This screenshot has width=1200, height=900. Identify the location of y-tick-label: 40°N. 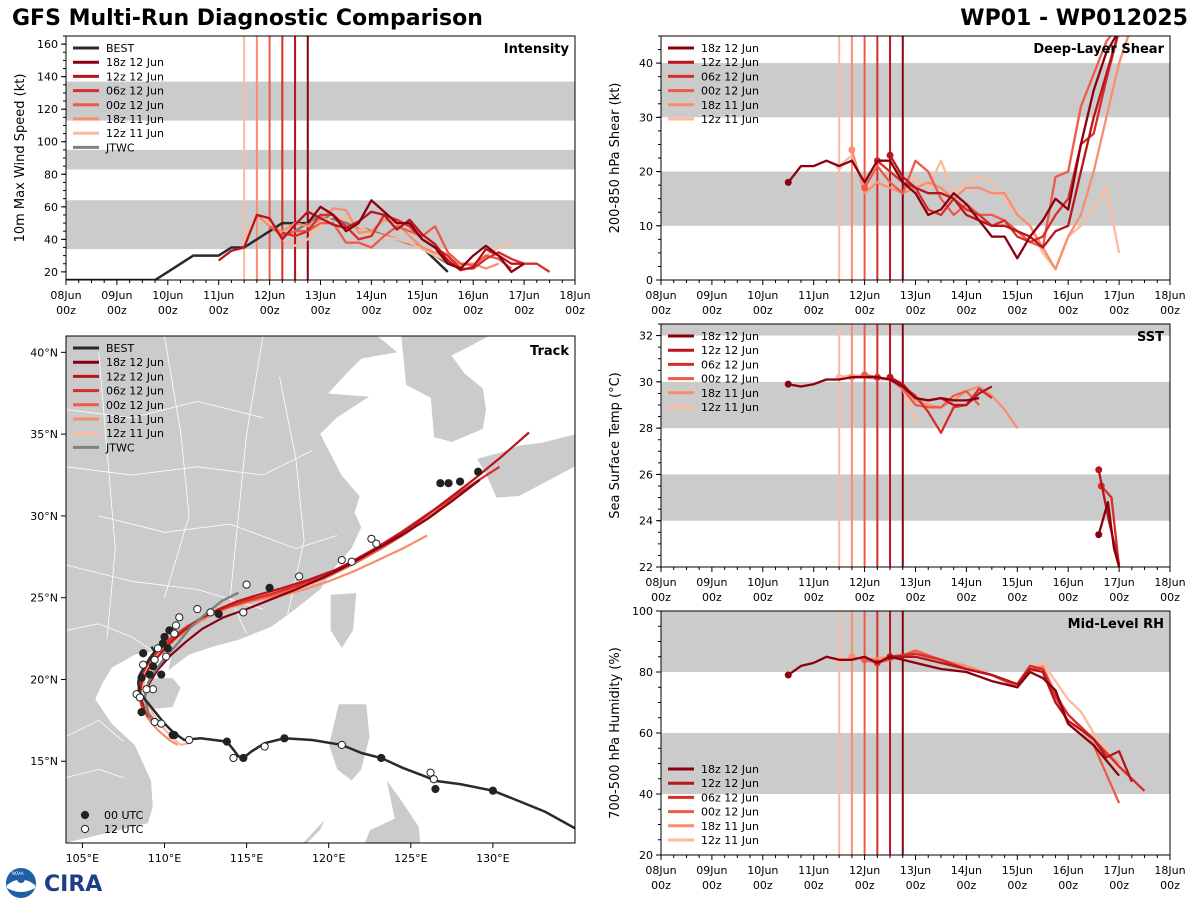
(44, 352).